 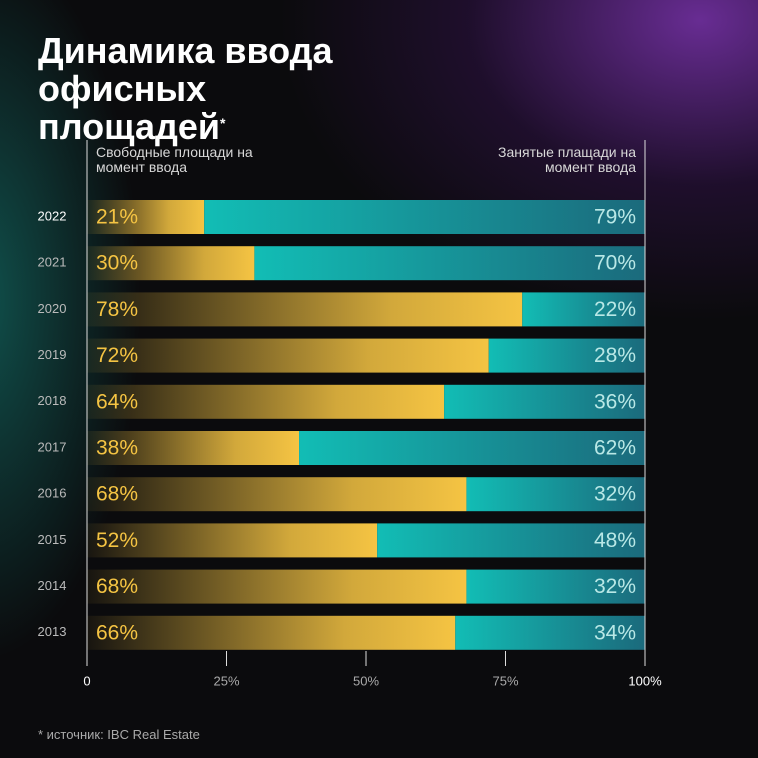 I want to click on x-tick-label: 75%, so click(x=505, y=680).